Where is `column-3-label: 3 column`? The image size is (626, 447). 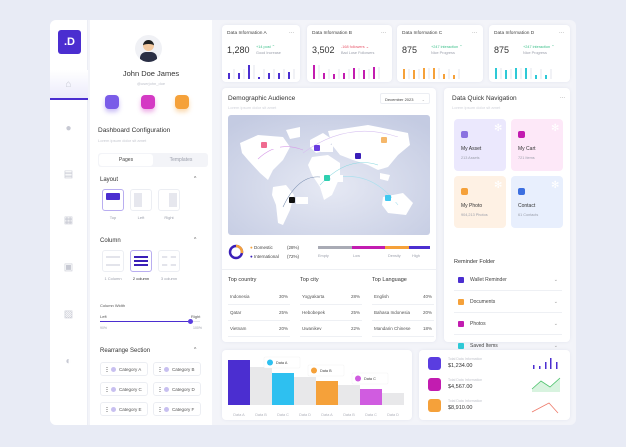 column-3-label: 3 column is located at coordinates (169, 278).